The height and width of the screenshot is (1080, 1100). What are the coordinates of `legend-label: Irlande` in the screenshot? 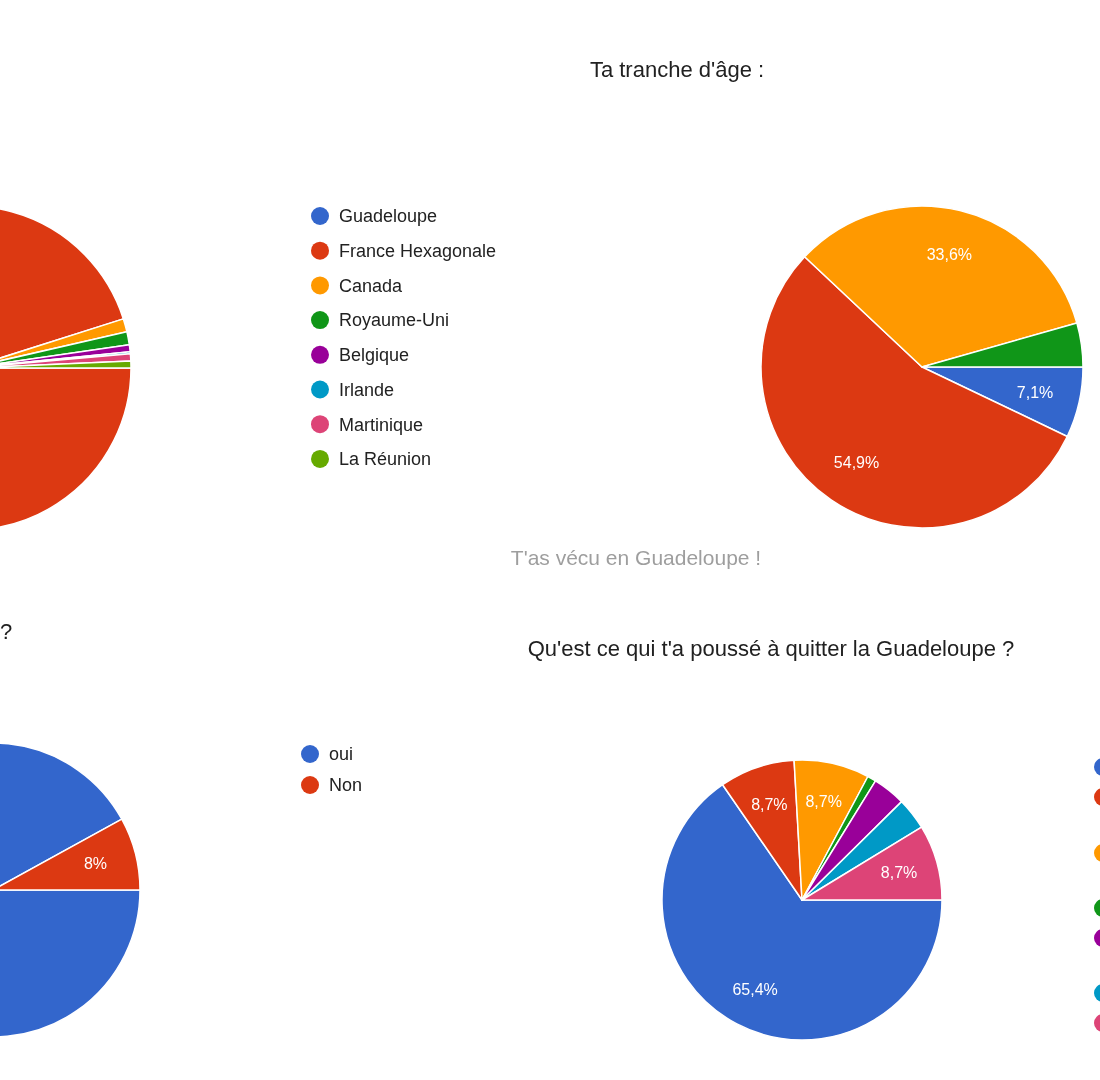 It's located at (367, 389).